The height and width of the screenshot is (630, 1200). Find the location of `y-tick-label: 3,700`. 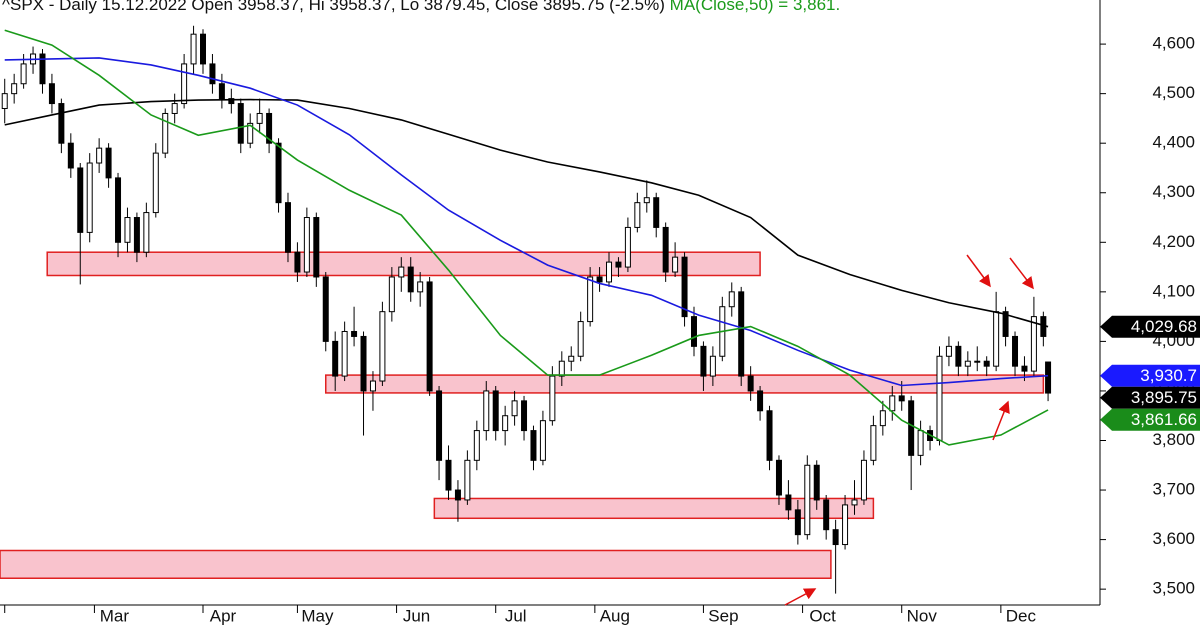

y-tick-label: 3,700 is located at coordinates (1173, 489).